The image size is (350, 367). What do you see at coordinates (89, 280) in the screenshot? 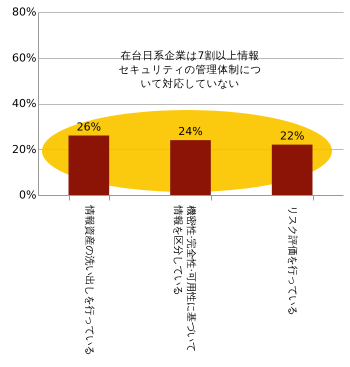
I see `x-tick-label: 情報資産の洗い出しを行っている` at bounding box center [89, 280].